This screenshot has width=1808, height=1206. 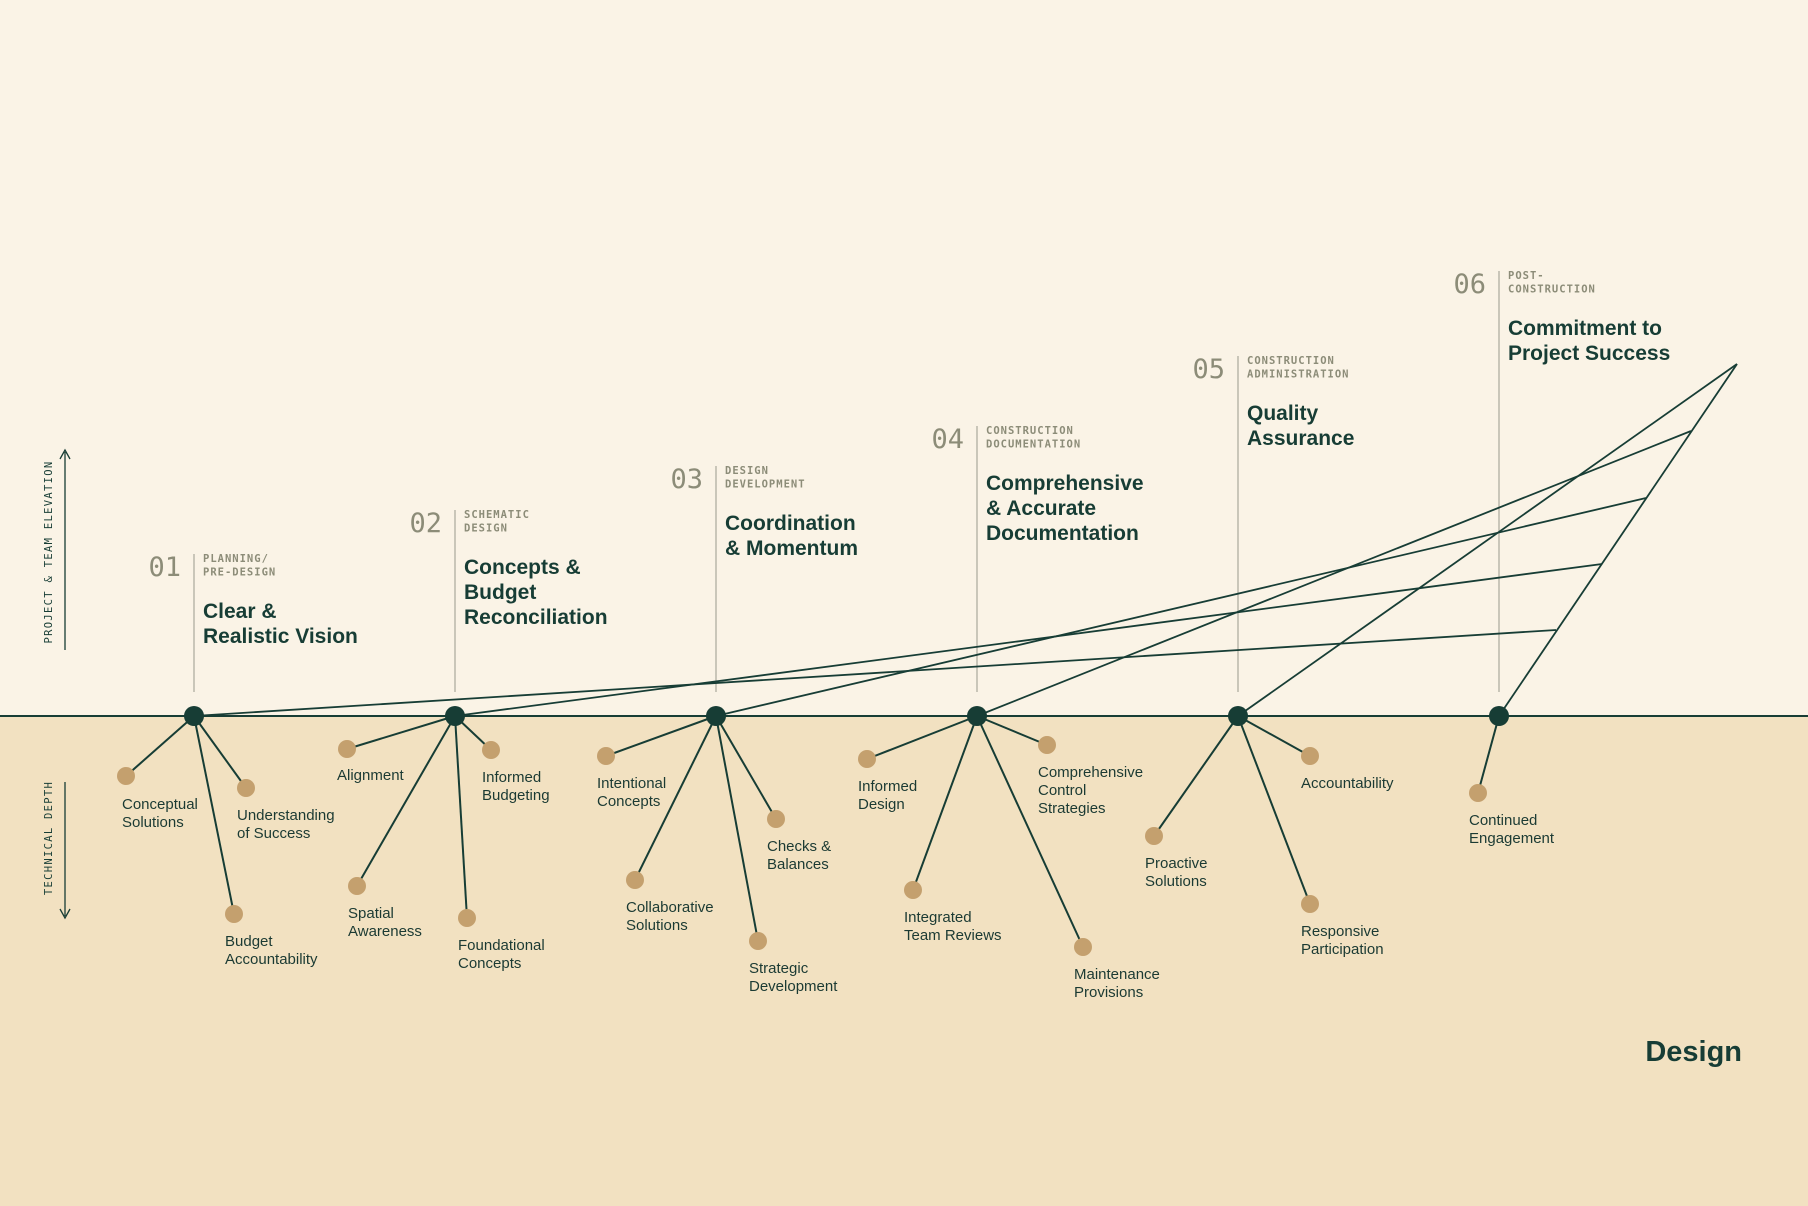 What do you see at coordinates (249, 941) in the screenshot?
I see `topic-label: Budget` at bounding box center [249, 941].